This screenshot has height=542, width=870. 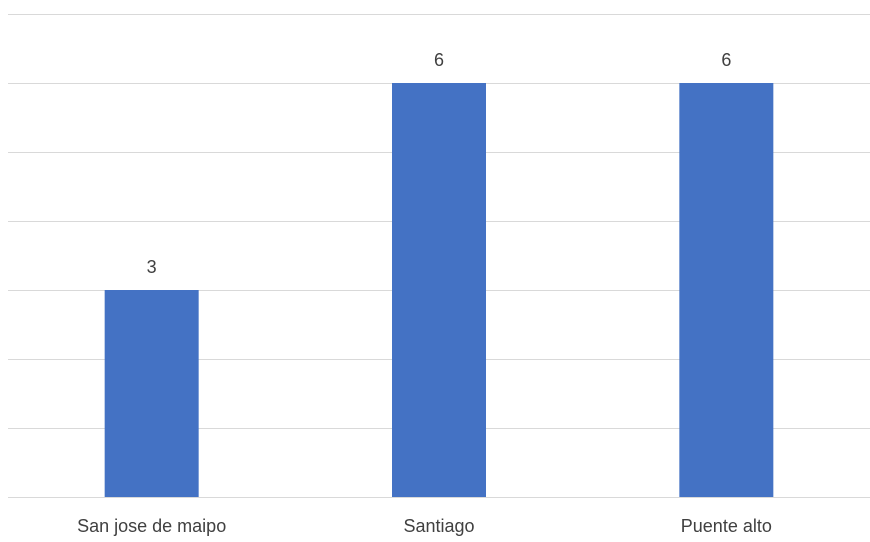 What do you see at coordinates (438, 526) in the screenshot?
I see `x-tick-label: Santiago` at bounding box center [438, 526].